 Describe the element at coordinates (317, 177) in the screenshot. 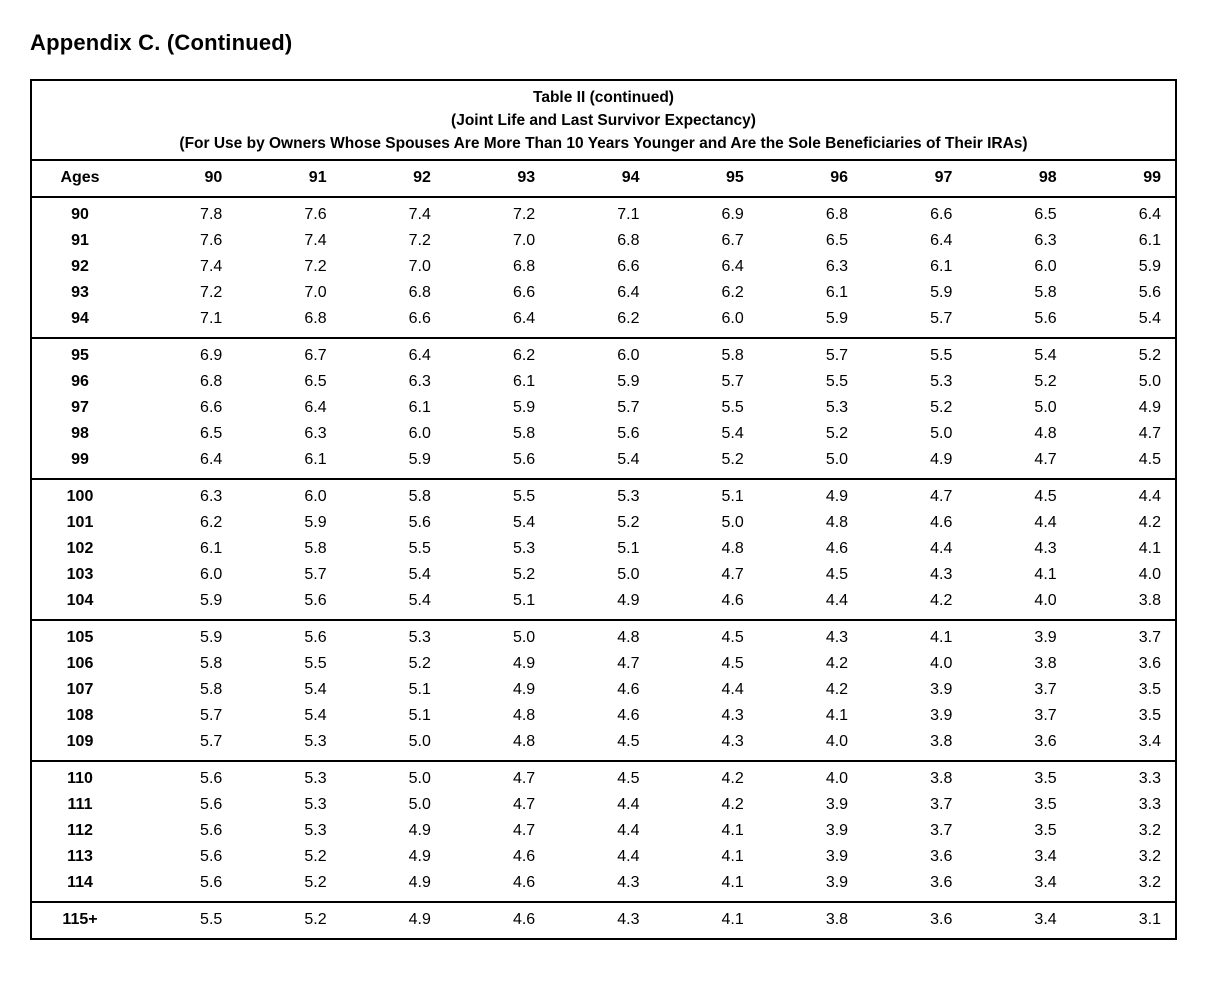

I see `col-header-age-91: 91` at that location.